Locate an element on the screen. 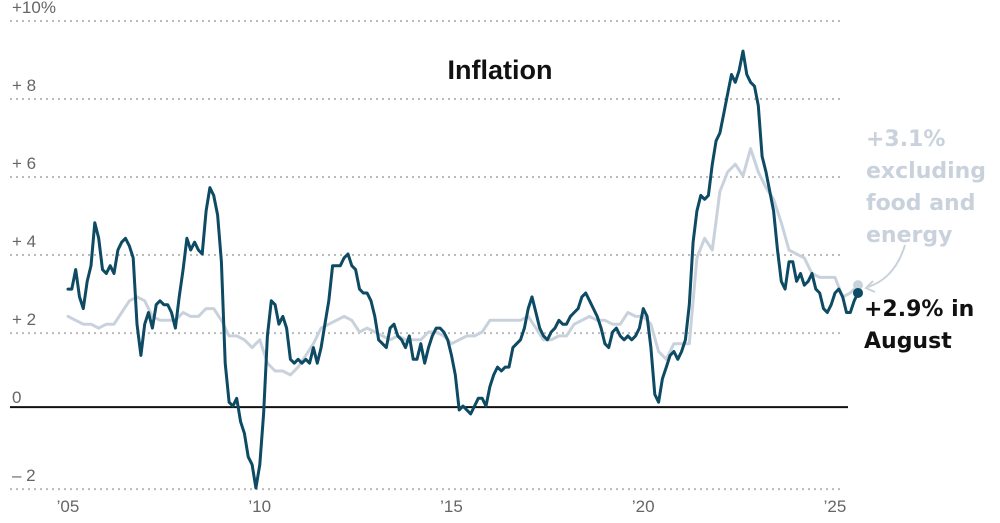 The height and width of the screenshot is (523, 1000). x-tick-label: ’10 is located at coordinates (259, 506).